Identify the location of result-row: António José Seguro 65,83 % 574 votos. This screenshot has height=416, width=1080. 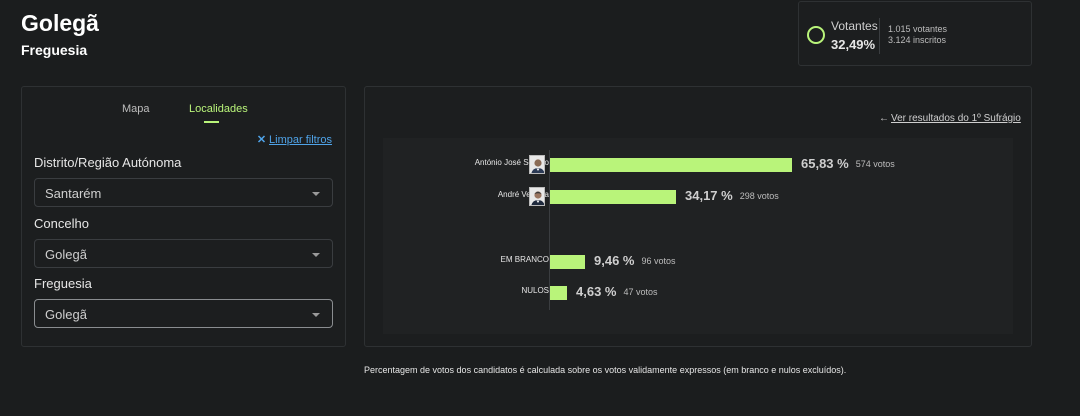
(698, 164).